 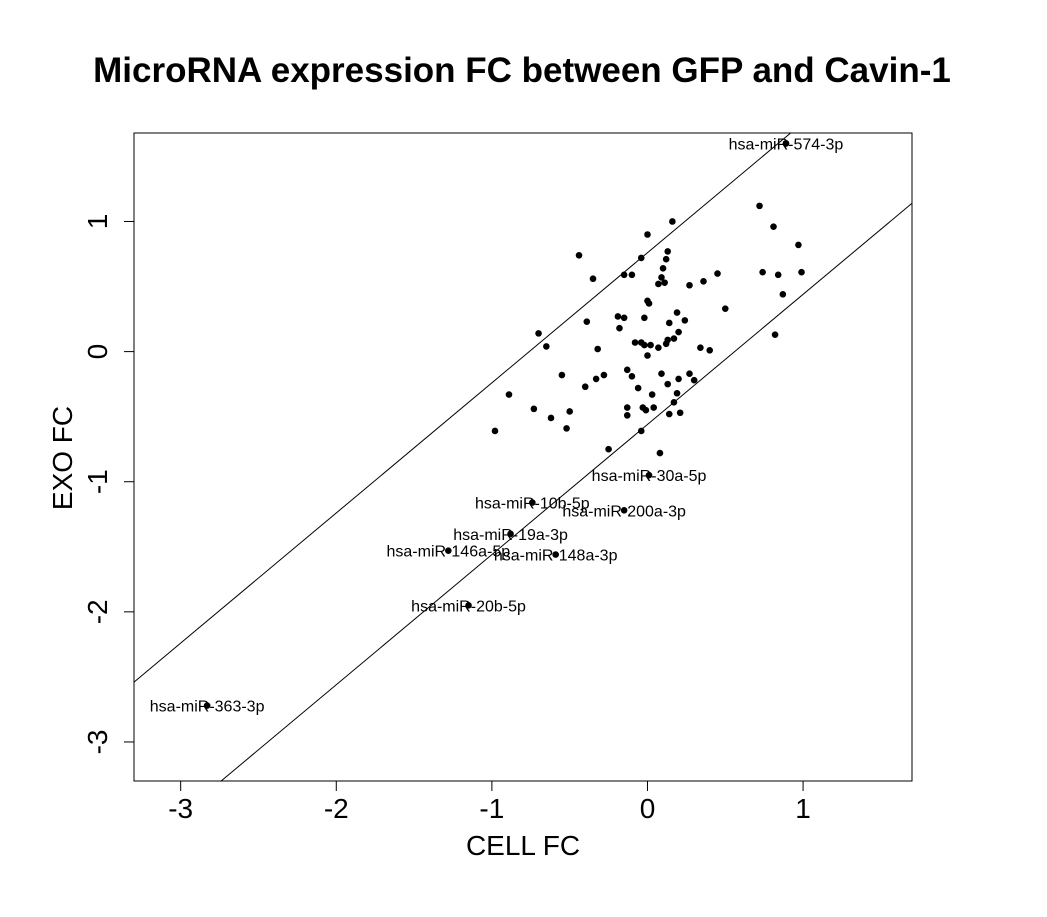 What do you see at coordinates (556, 556) in the screenshot?
I see `point-label: hsa-miR-148a-3p` at bounding box center [556, 556].